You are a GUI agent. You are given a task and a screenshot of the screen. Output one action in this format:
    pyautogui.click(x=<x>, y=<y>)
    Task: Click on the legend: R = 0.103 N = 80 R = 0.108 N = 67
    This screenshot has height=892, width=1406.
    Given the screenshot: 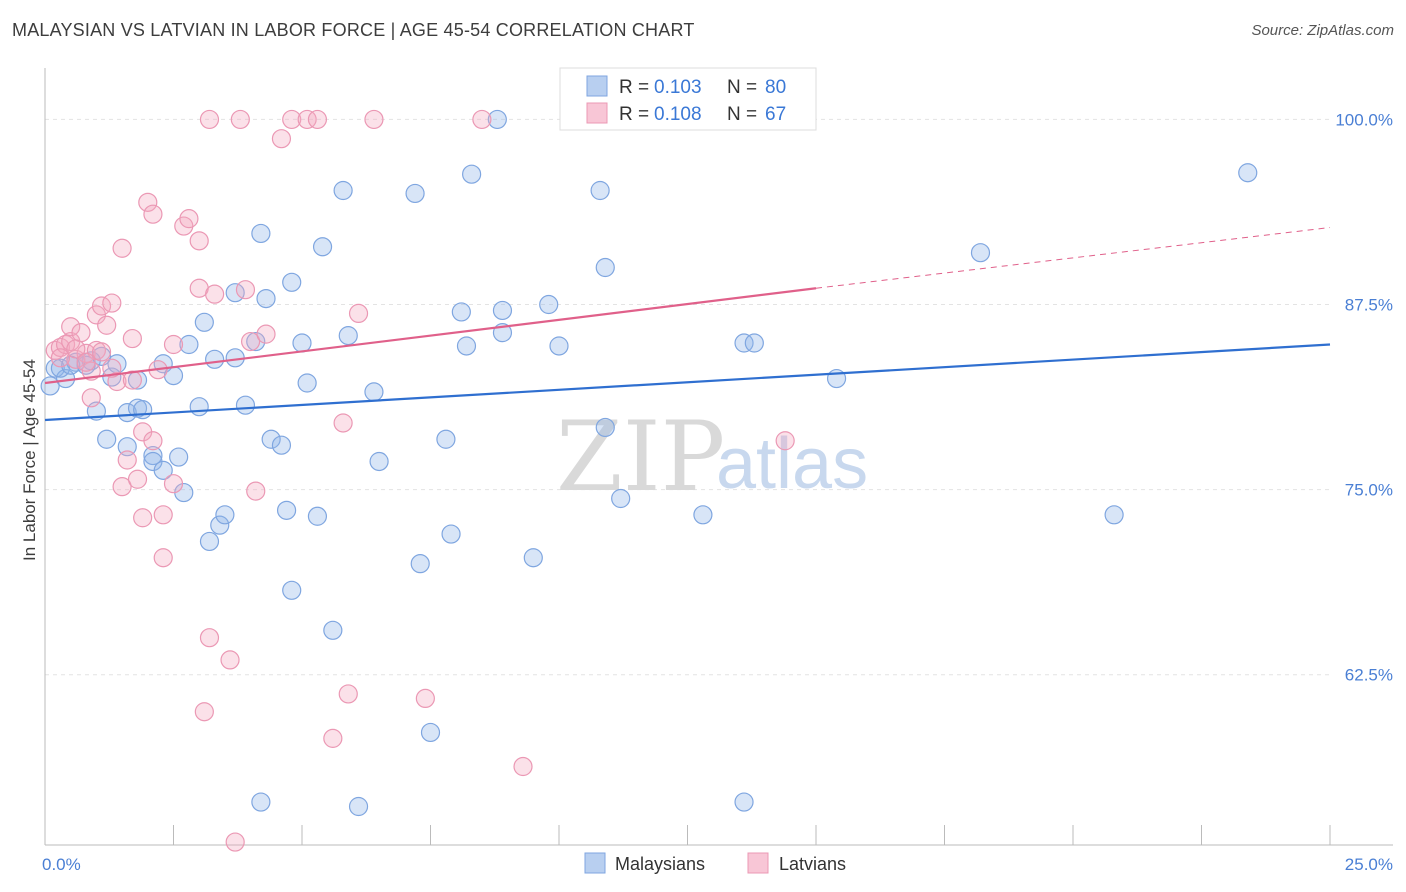 What is the action you would take?
    pyautogui.click(x=688, y=99)
    